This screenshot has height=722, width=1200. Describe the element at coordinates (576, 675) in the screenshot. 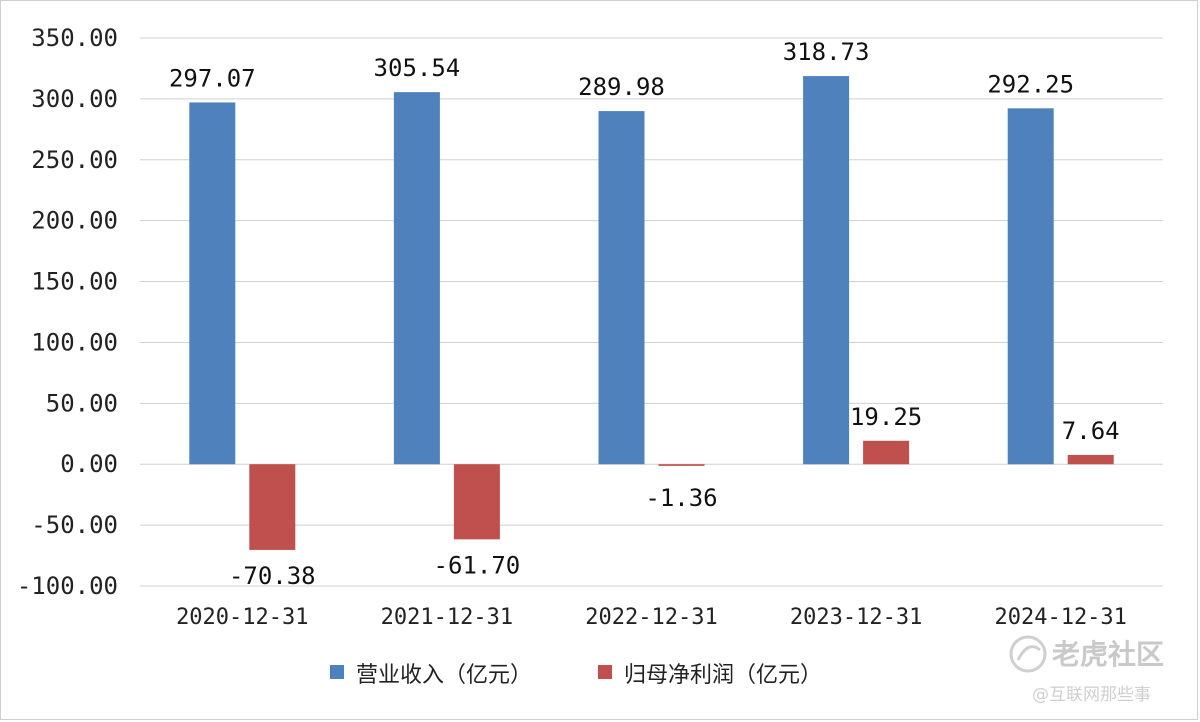

I see `legend: 营业收入（亿元） 归母净利润（亿元）` at that location.